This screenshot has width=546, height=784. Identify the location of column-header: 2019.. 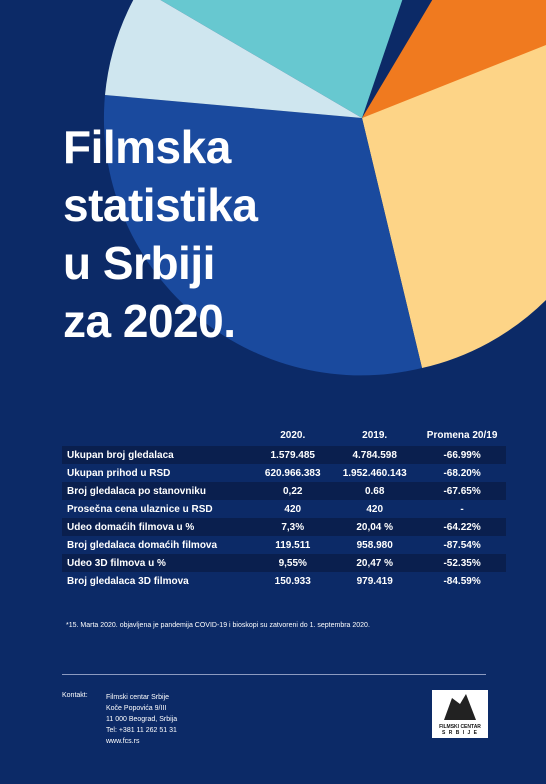
(375, 435).